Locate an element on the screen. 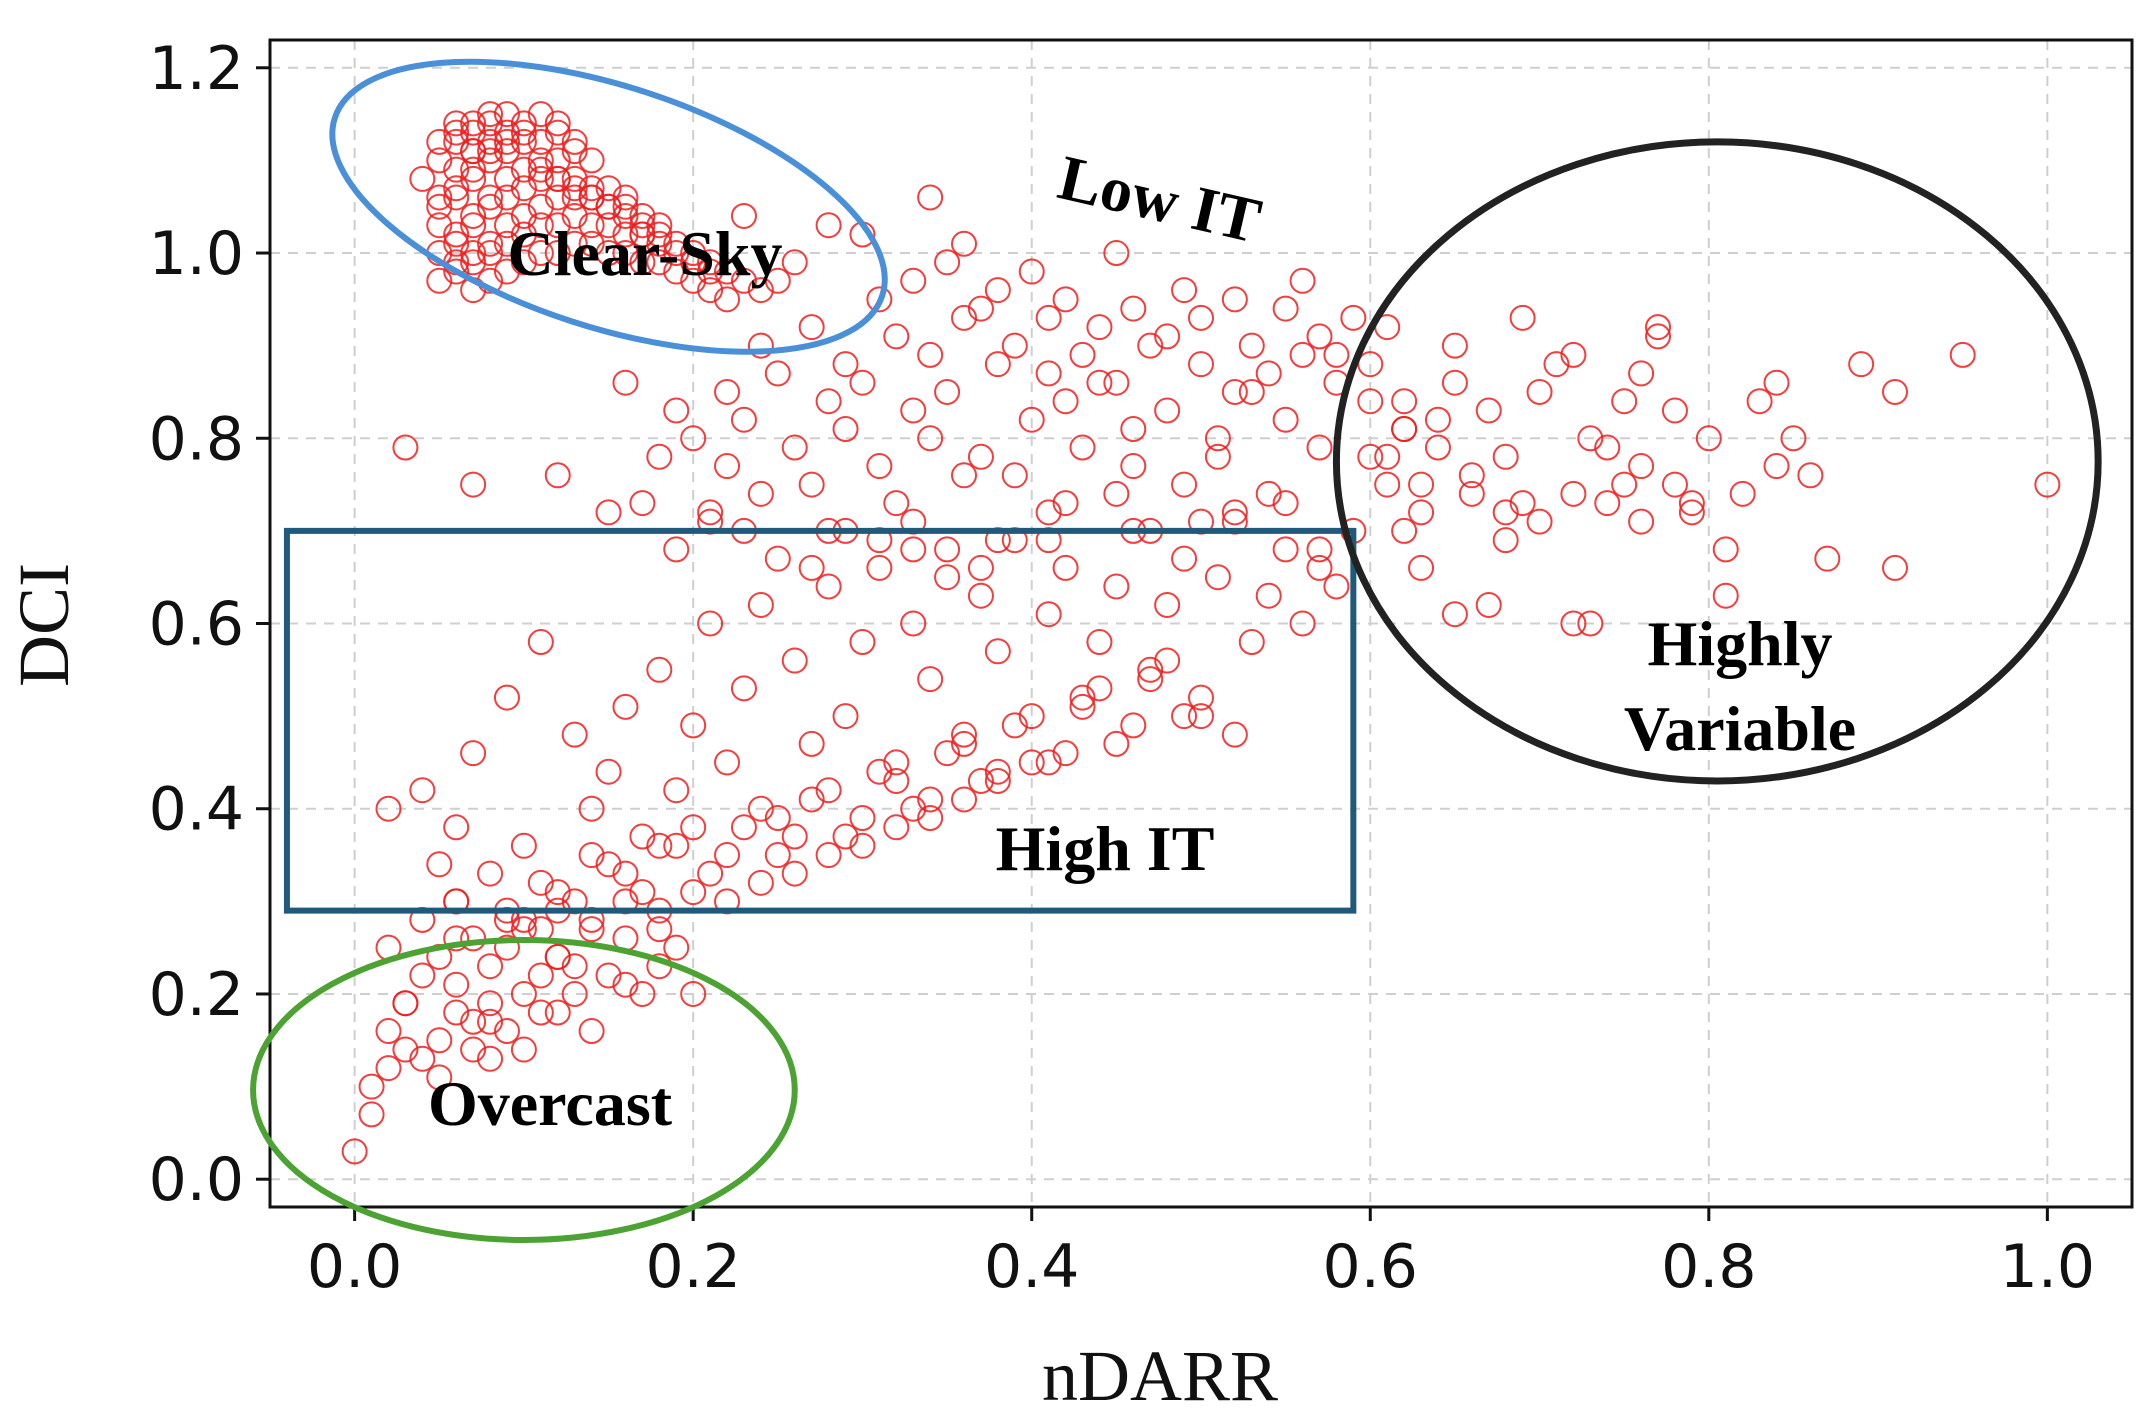 This screenshot has height=1416, width=2147. y-axis-title: DCI is located at coordinates (44, 625).